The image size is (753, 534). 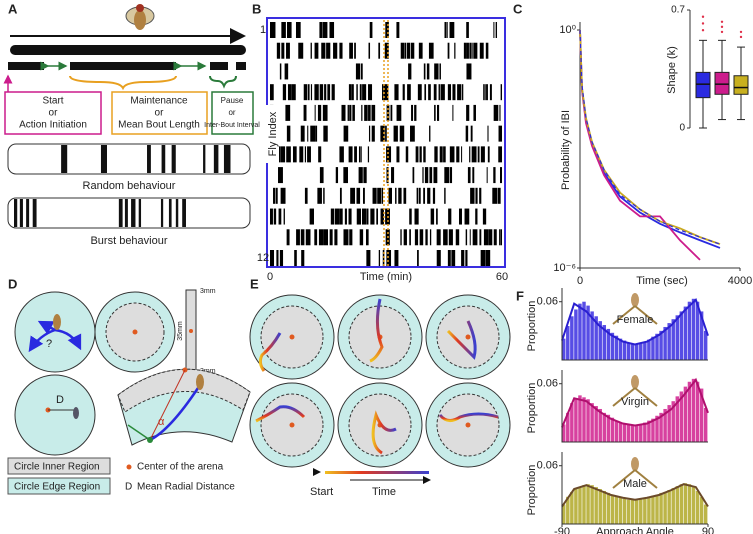 What do you see at coordinates (180, 467) in the screenshot?
I see `legend-text: Center of the arena` at bounding box center [180, 467].